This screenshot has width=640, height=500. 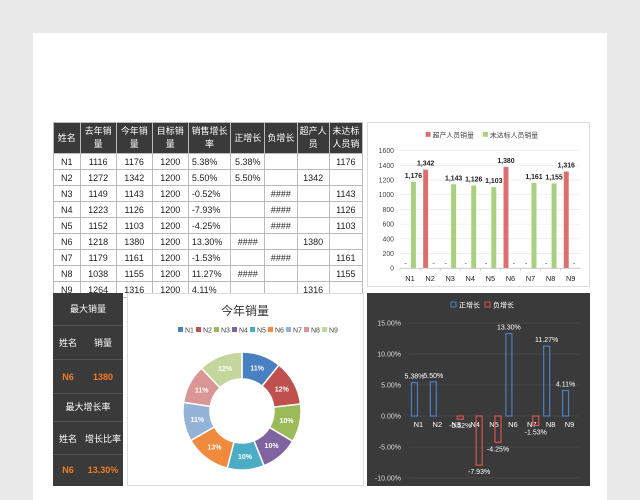 I want to click on column-header: 姓名, so click(x=67, y=138).